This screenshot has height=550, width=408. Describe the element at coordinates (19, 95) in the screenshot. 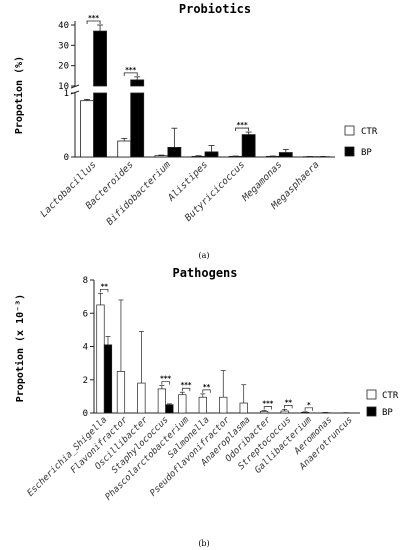

I see `y-axis-label: Propotion (%)` at that location.